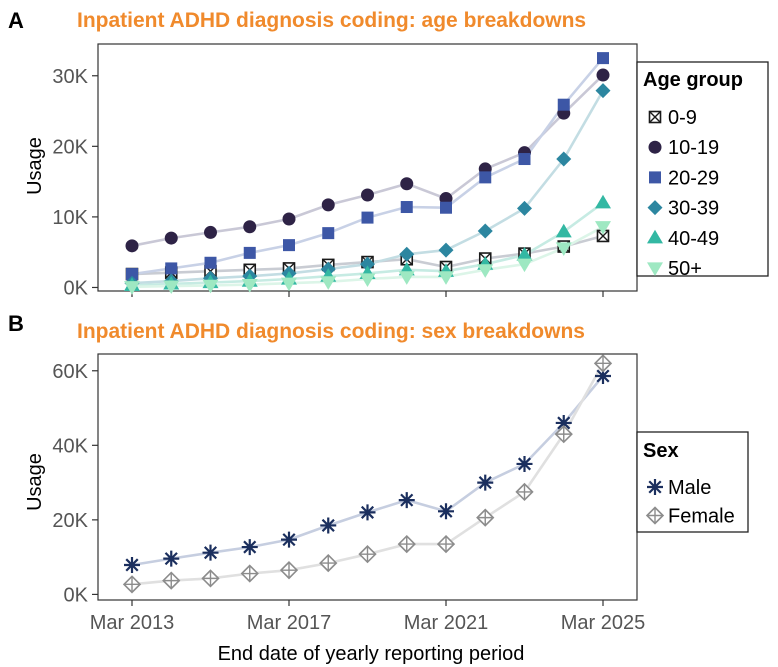 This screenshot has height=667, width=778. Describe the element at coordinates (446, 623) in the screenshot. I see `panel-b-x-tick-label: Mar 2021` at that location.